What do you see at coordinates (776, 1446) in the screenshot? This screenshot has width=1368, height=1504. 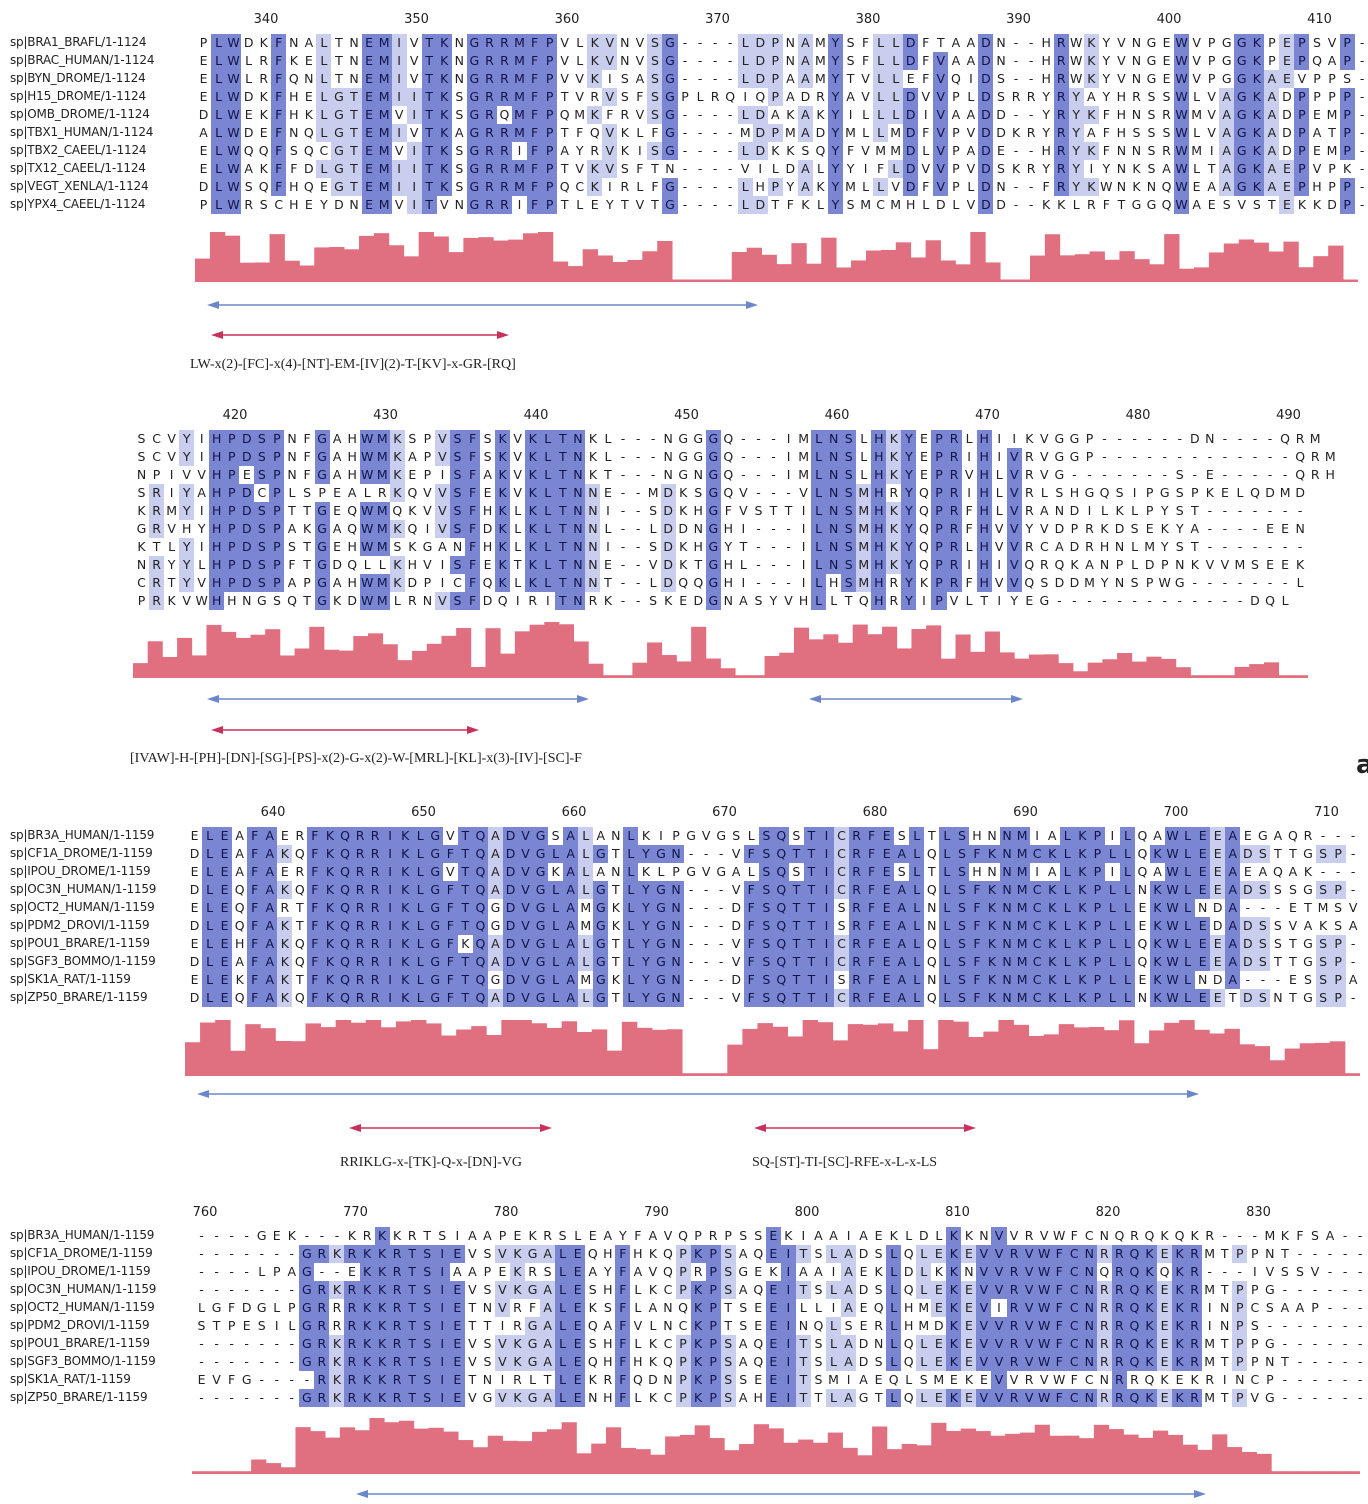 I see `conservation-histogram` at bounding box center [776, 1446].